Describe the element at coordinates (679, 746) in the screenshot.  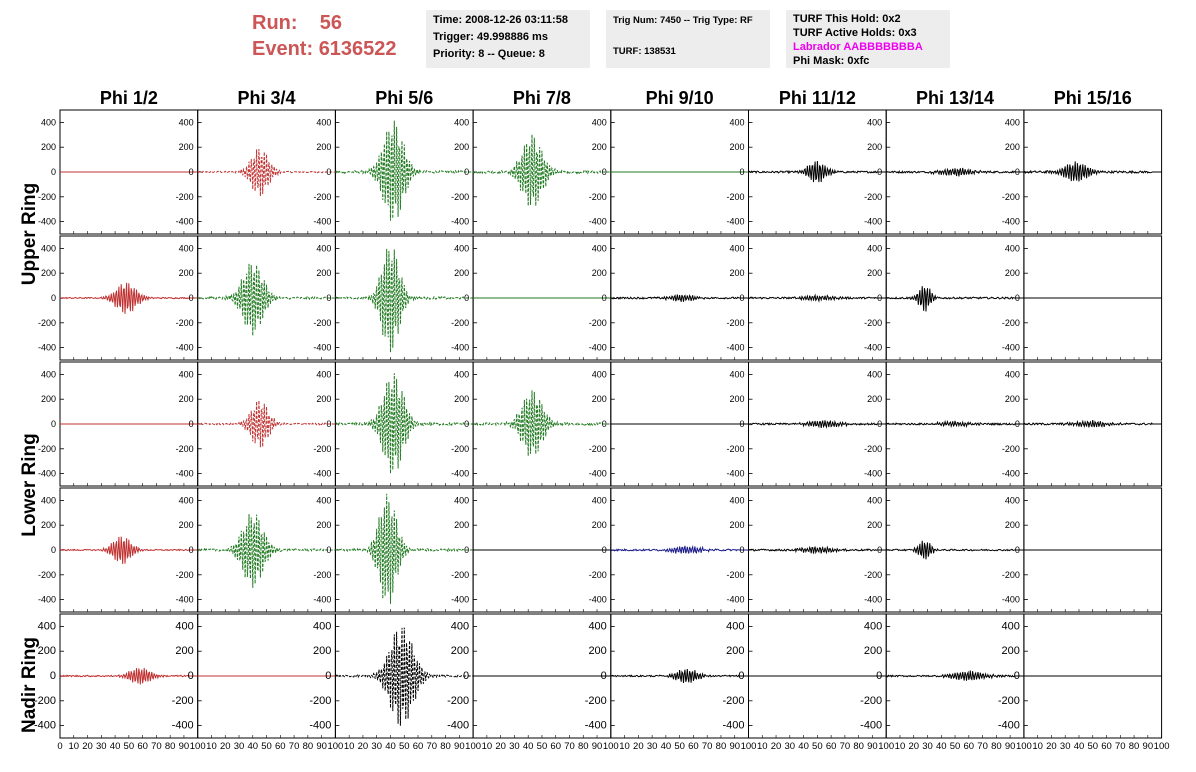
I see `x-tick-label: 50` at that location.